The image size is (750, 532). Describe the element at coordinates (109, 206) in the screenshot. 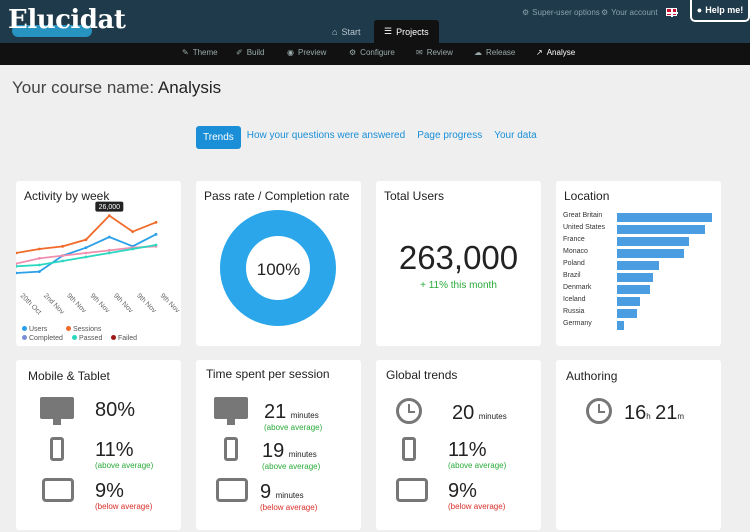

I see `tooltip-box` at that location.